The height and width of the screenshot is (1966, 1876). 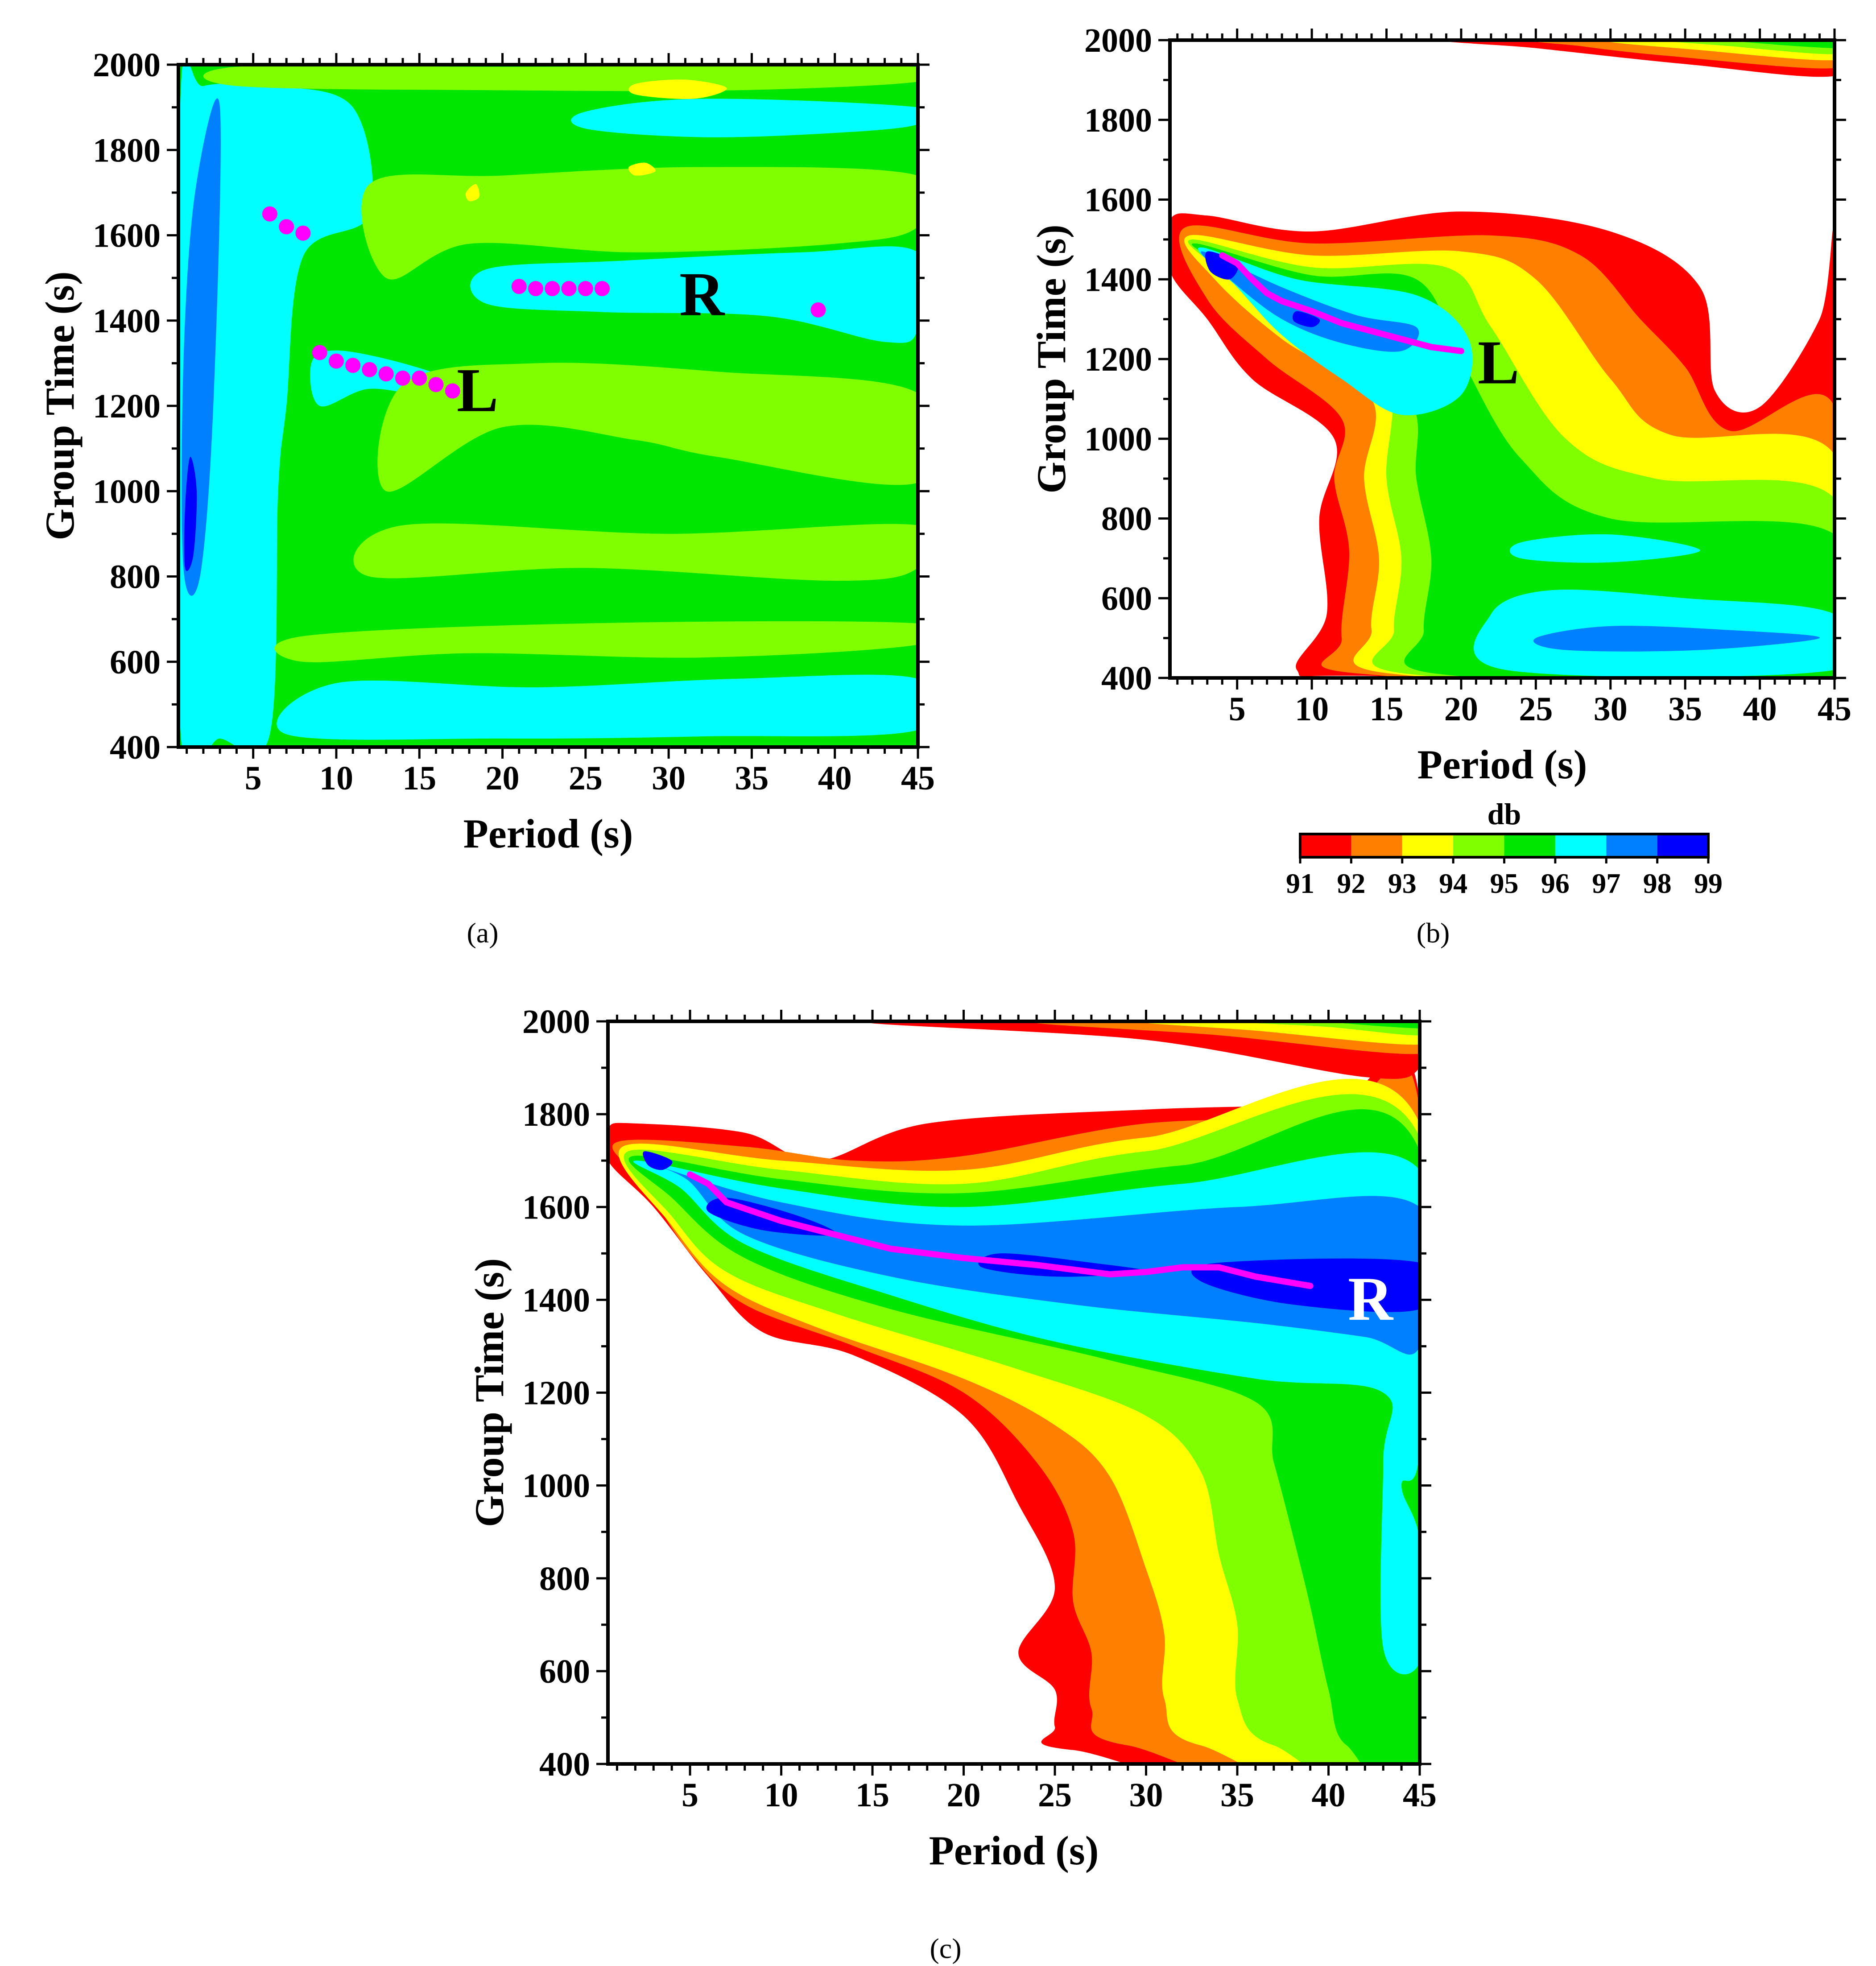 I want to click on colorbar-tick-label: 95, so click(x=1505, y=883).